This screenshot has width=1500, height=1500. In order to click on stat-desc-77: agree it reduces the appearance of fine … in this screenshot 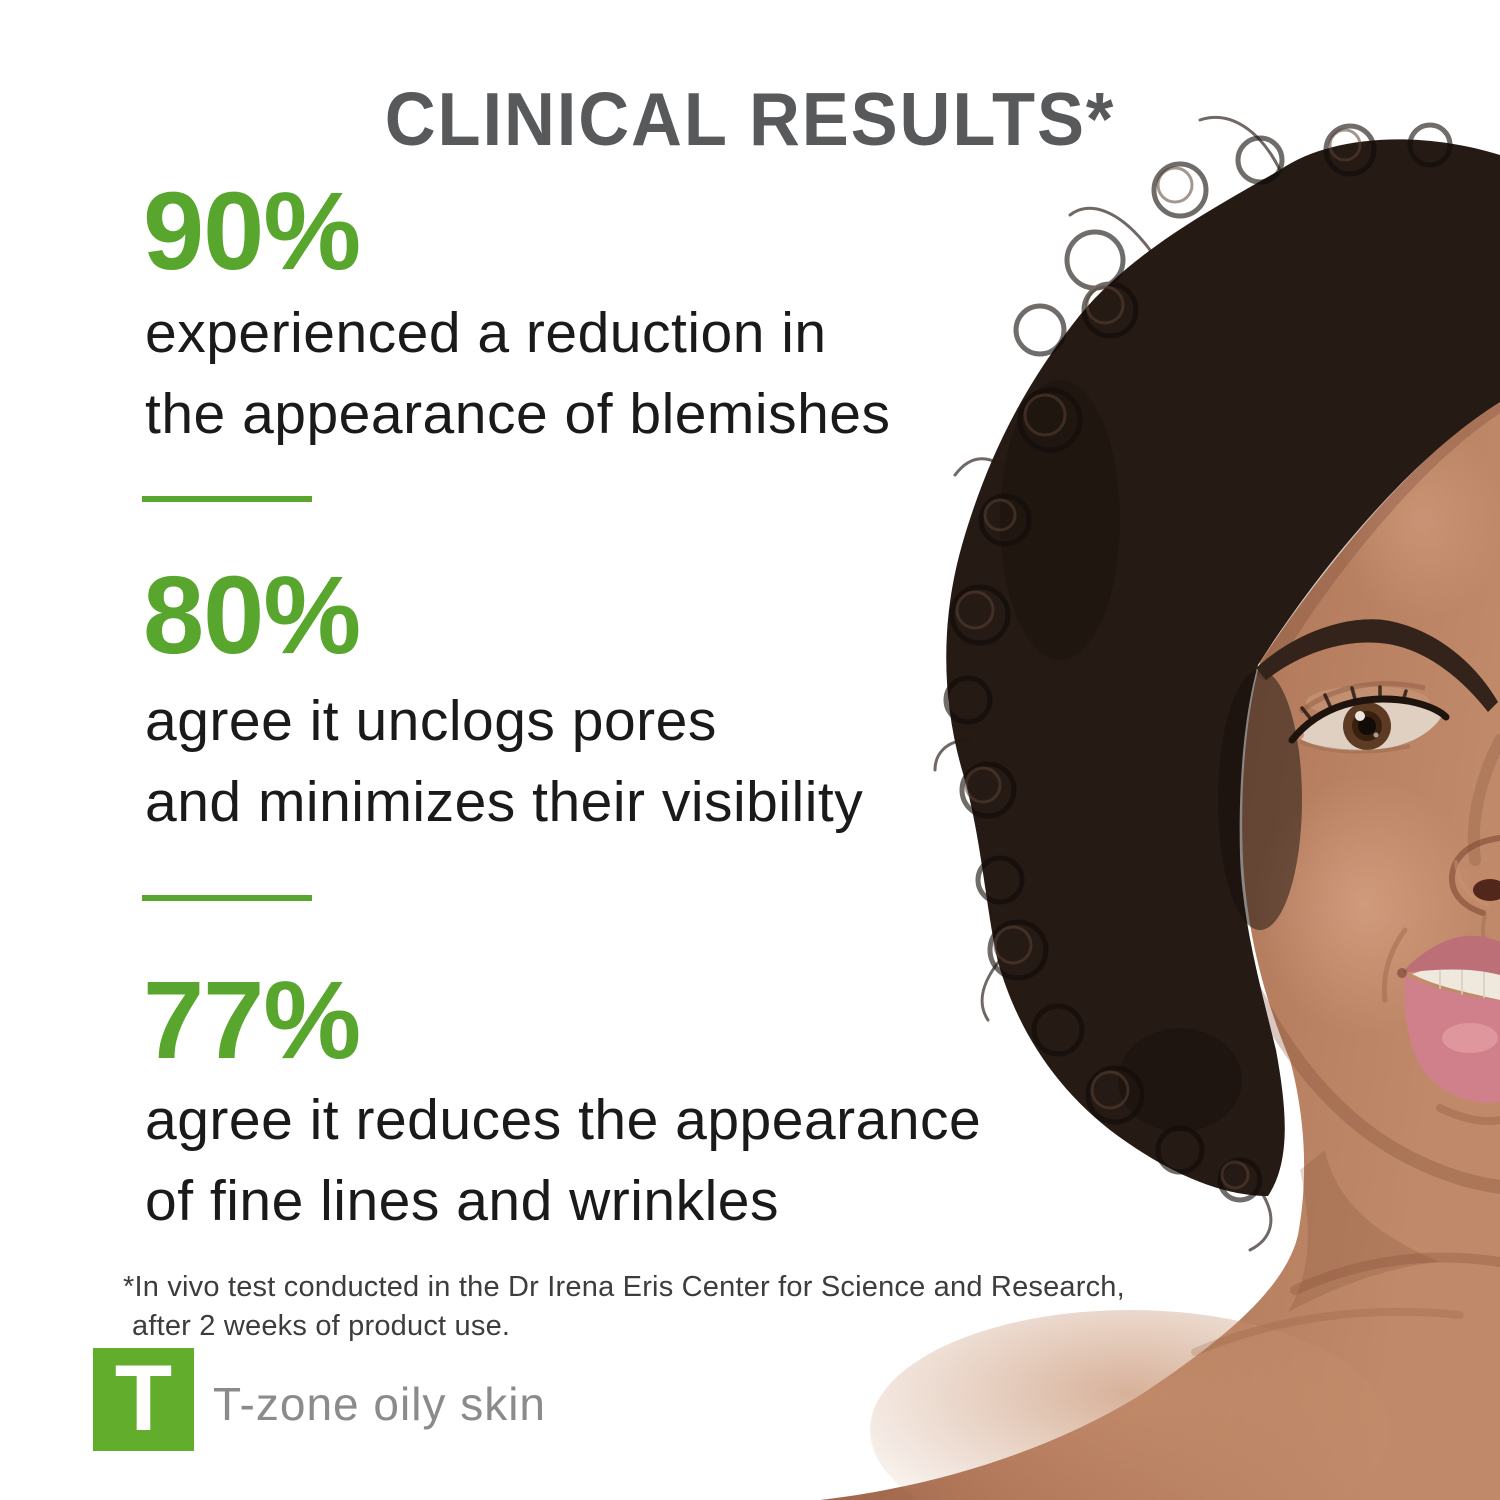, I will do `click(563, 1161)`.